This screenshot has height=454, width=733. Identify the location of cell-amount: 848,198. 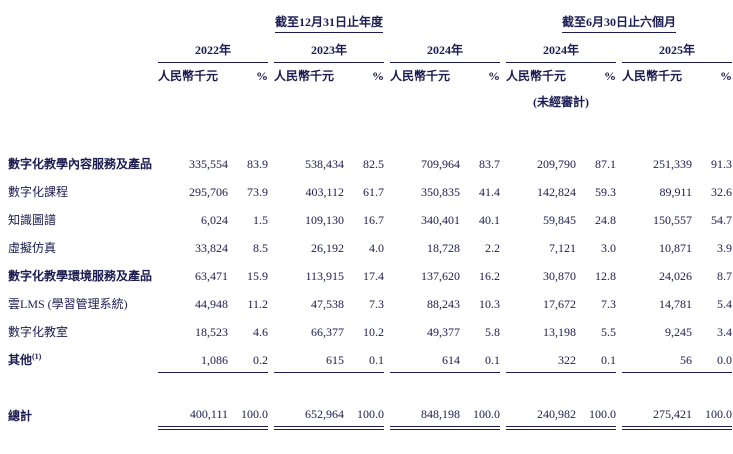
(425, 415).